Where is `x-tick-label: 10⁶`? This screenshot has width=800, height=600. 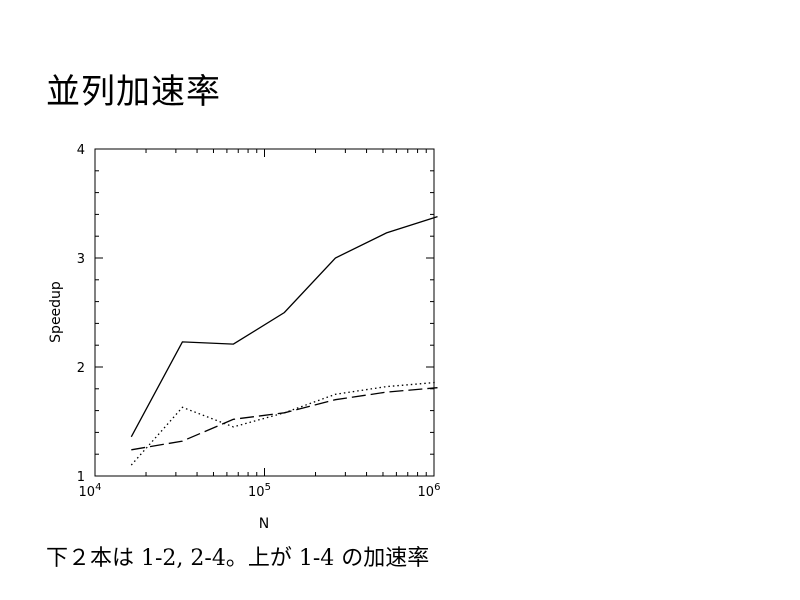
x-tick-label: 10⁶ is located at coordinates (429, 491).